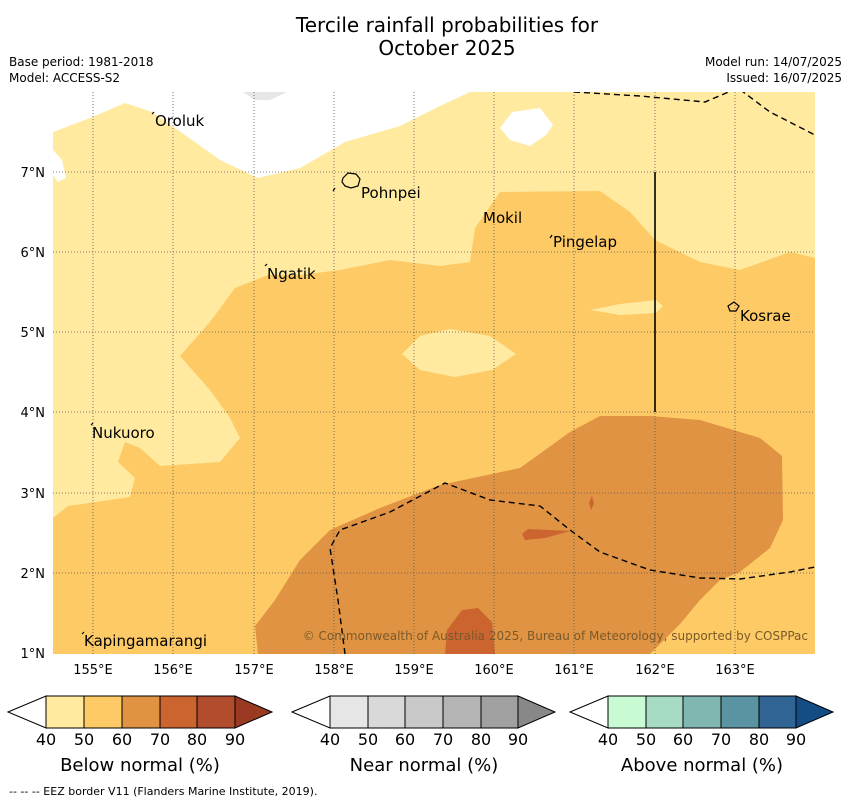 This screenshot has width=850, height=804. What do you see at coordinates (122, 739) in the screenshot?
I see `cb-below-tick-60: 60` at bounding box center [122, 739].